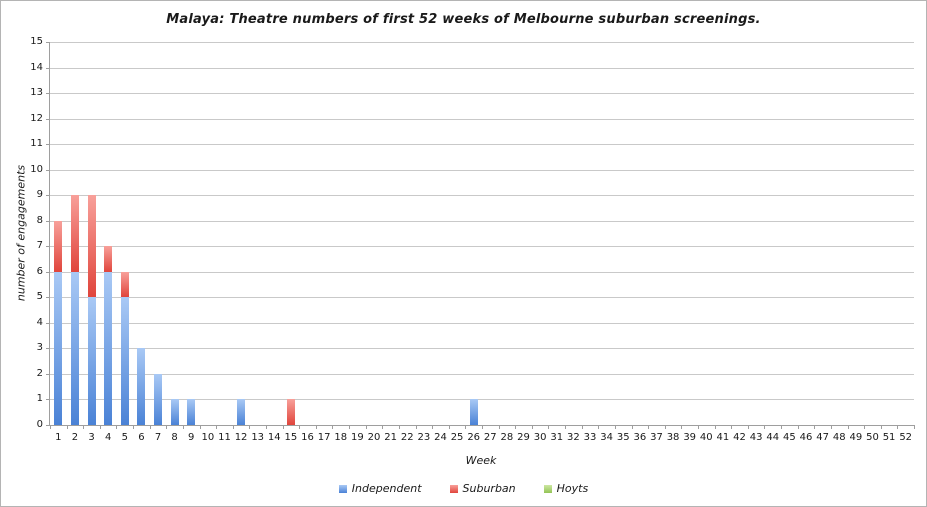  I want to click on x-tick-label: 47, so click(822, 437).